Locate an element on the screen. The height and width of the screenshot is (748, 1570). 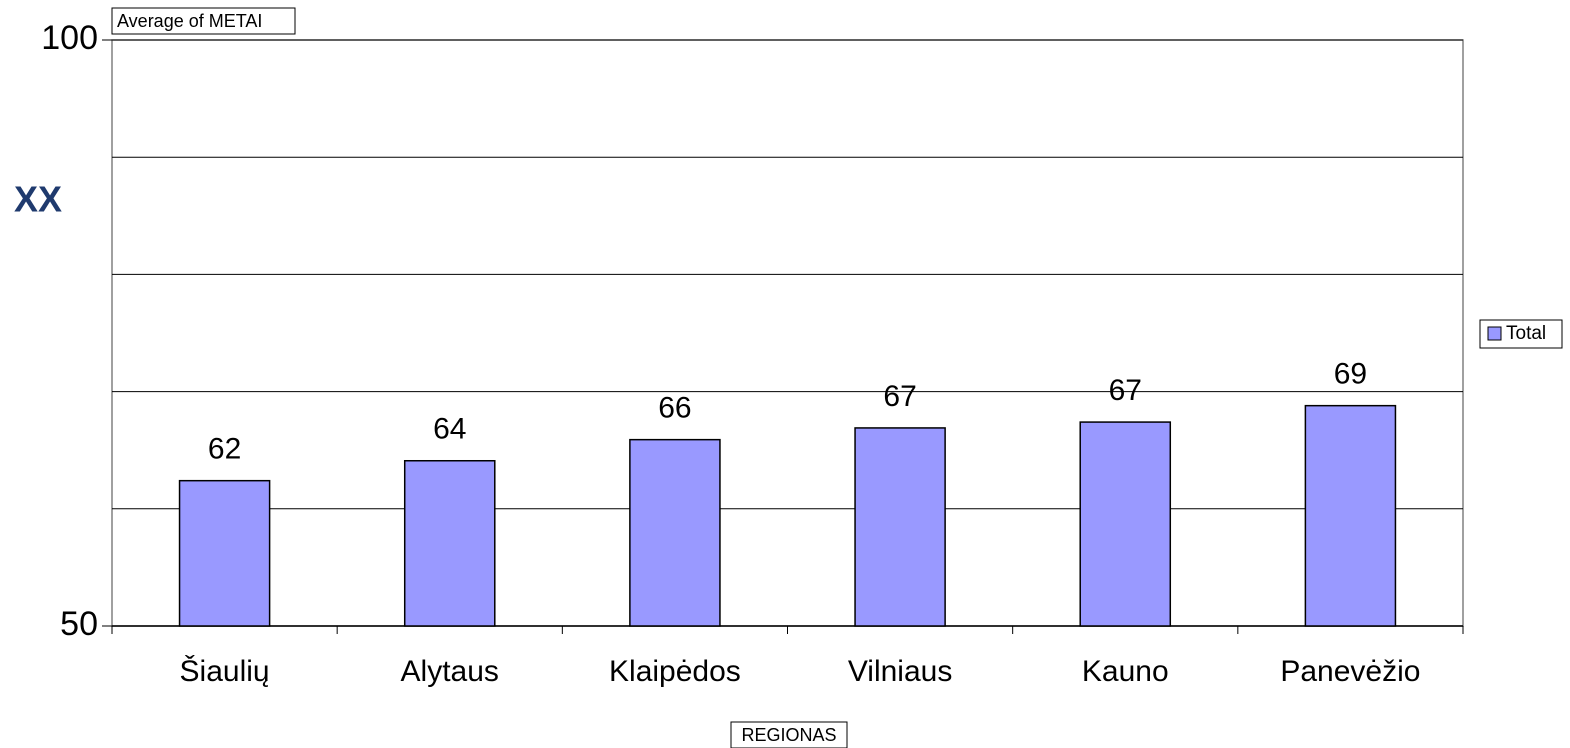
data-label: 66 is located at coordinates (674, 408).